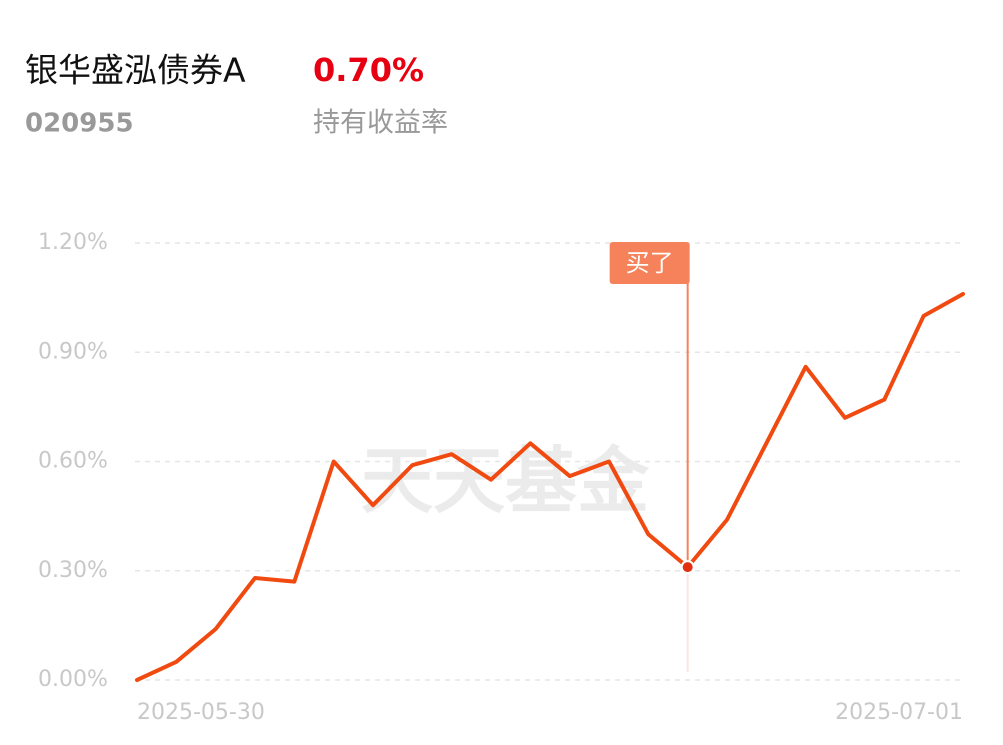 The image size is (1003, 745). I want to click on y-tick-label: 1.20%, so click(73, 242).